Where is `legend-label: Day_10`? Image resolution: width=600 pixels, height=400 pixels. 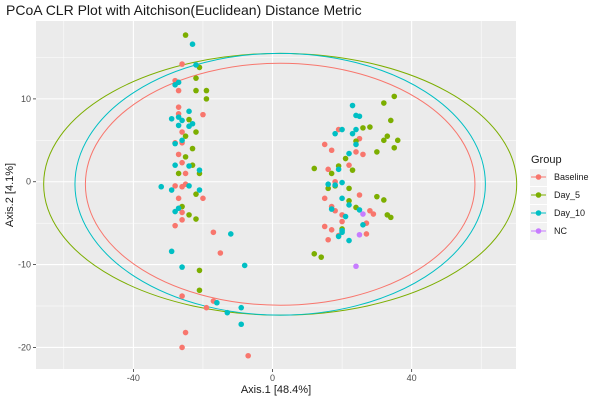 legend-label: Day_10 is located at coordinates (569, 213).